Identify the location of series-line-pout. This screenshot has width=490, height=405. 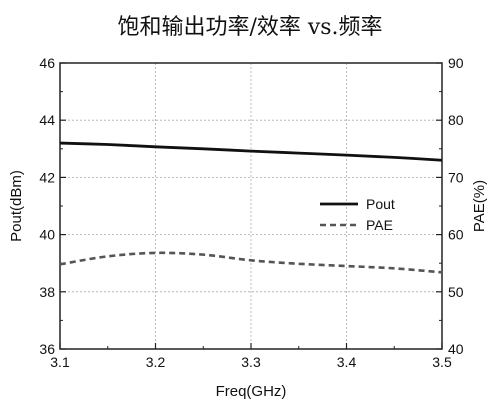
(251, 151).